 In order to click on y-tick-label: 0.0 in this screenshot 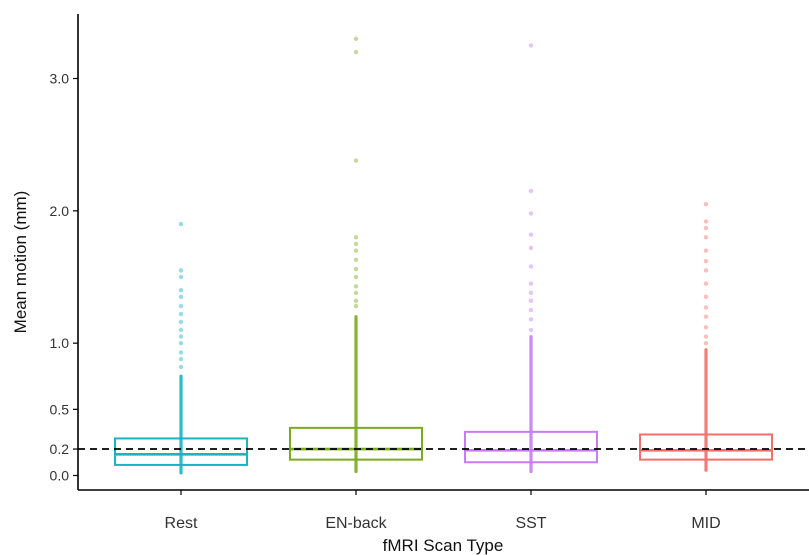, I will do `click(60, 476)`.